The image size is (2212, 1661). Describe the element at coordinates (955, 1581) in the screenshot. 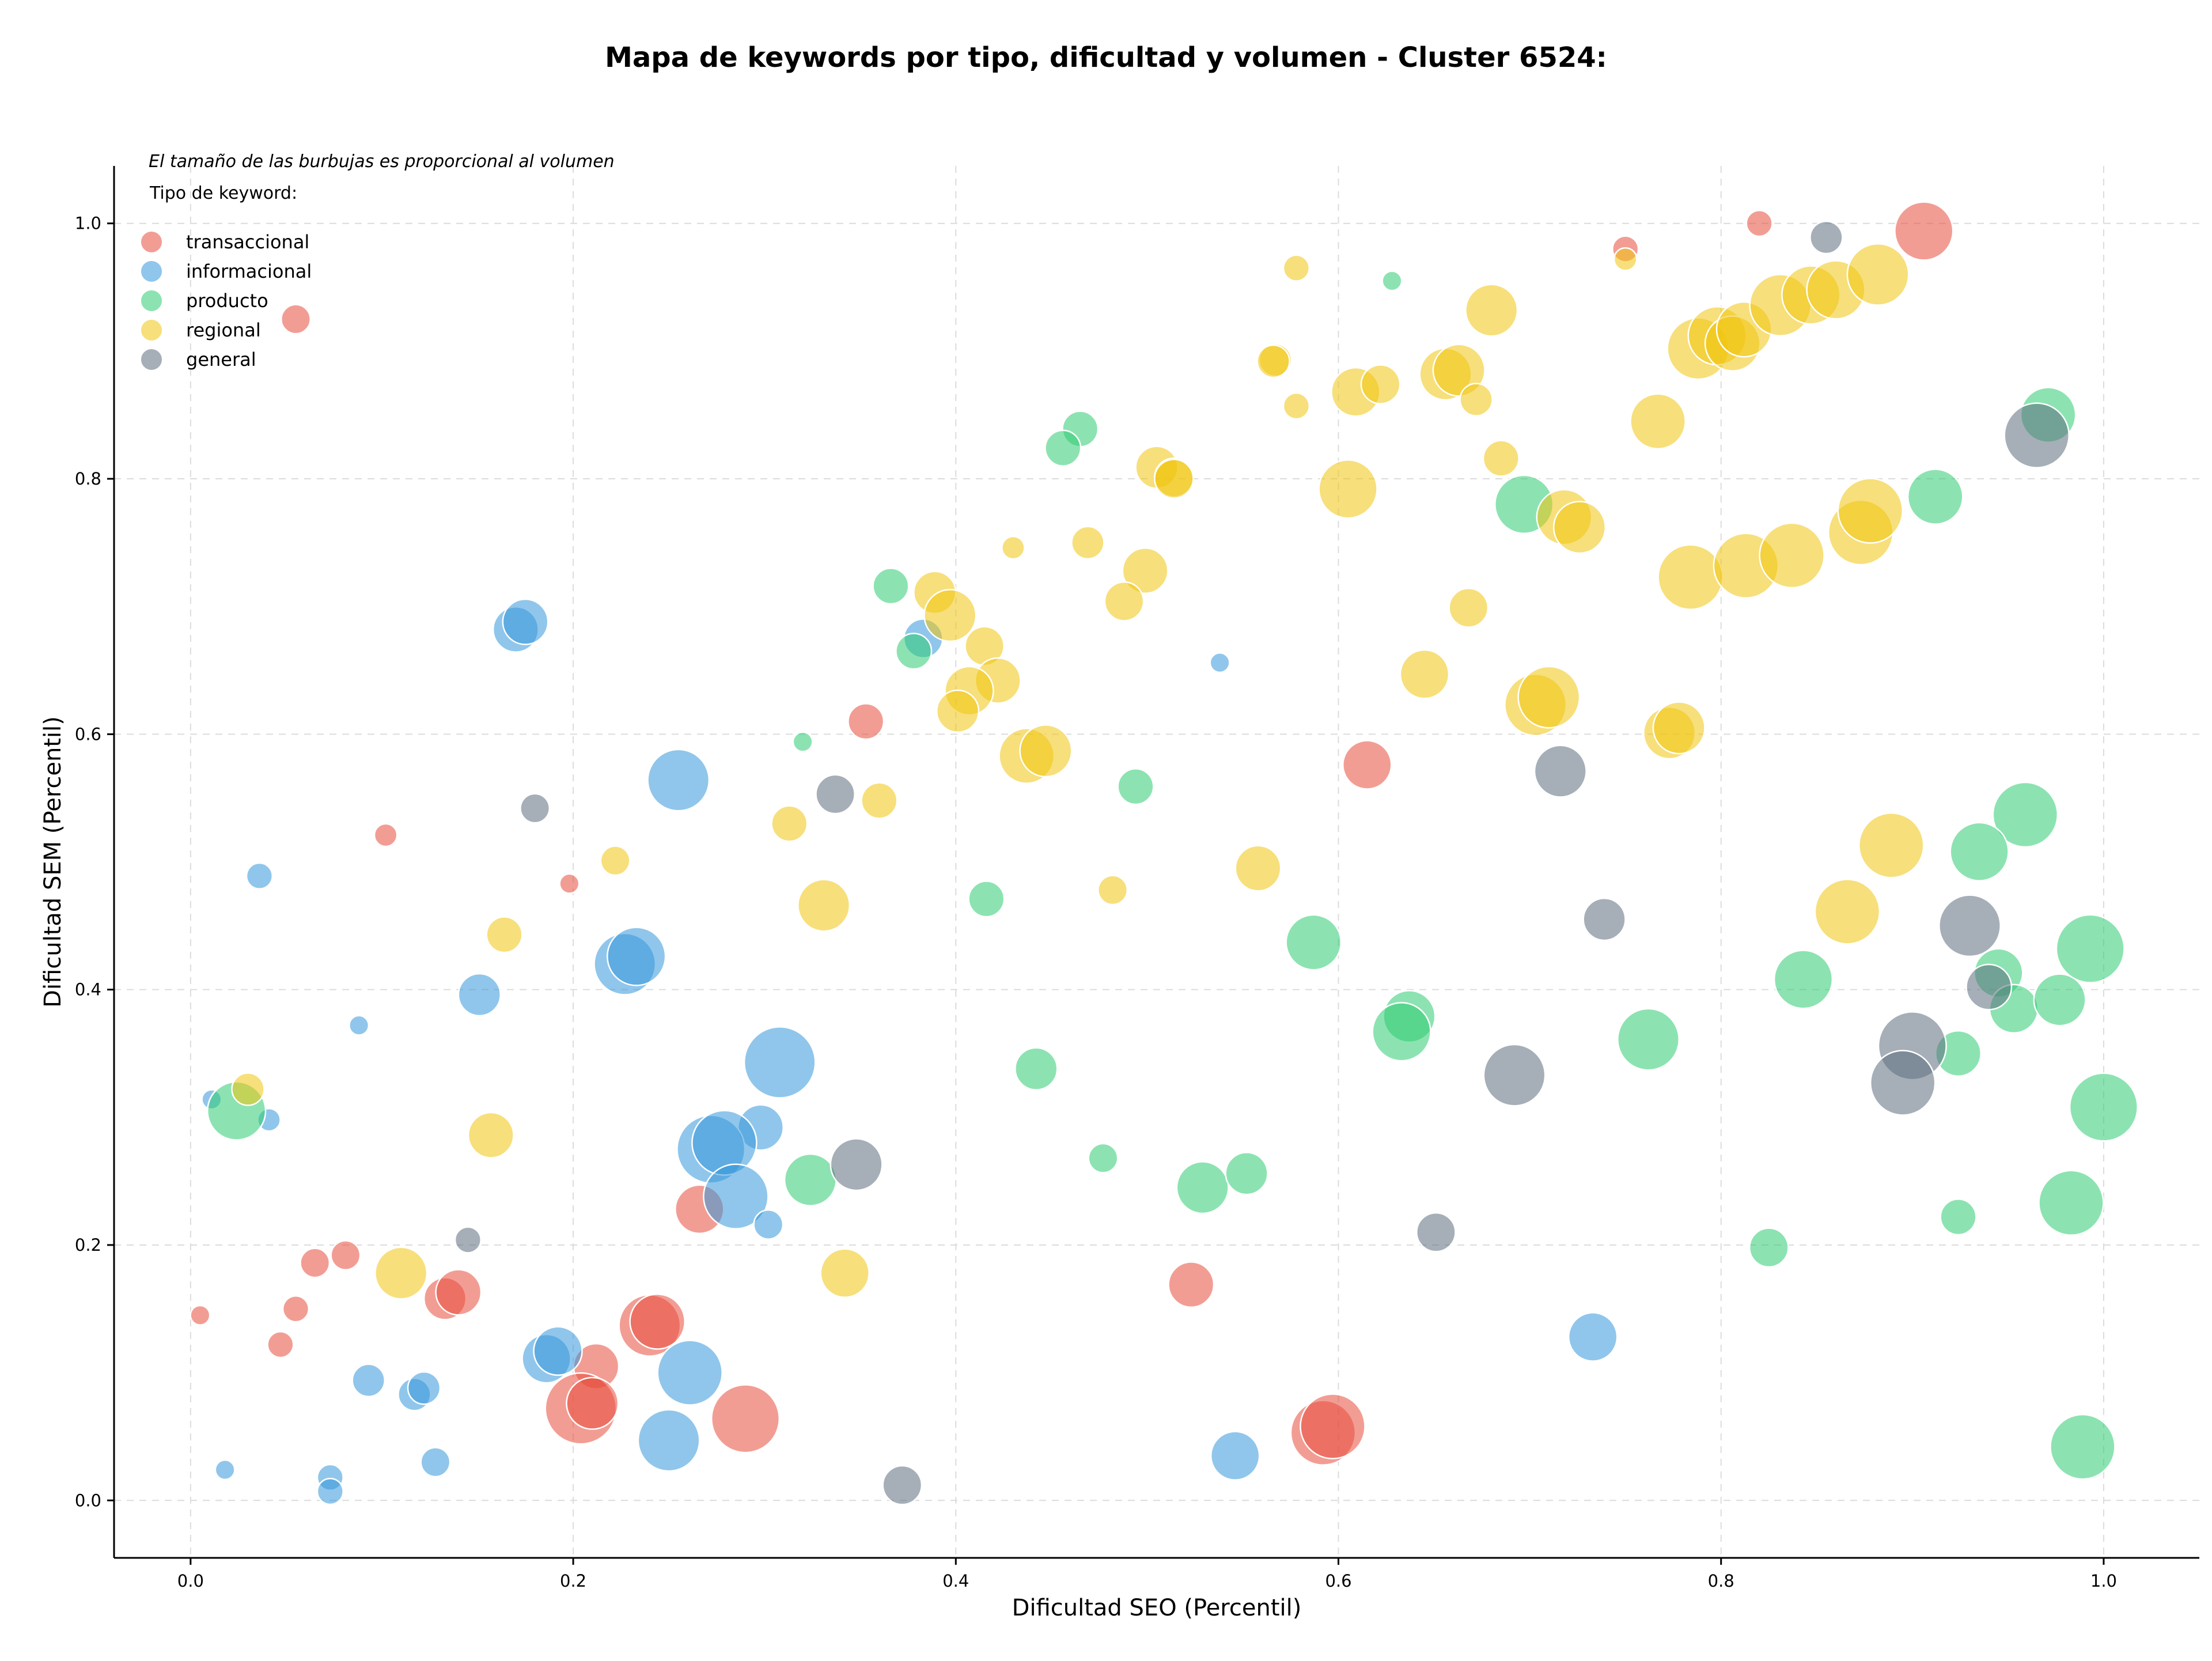

I see `x-tick-label: 0.4` at that location.